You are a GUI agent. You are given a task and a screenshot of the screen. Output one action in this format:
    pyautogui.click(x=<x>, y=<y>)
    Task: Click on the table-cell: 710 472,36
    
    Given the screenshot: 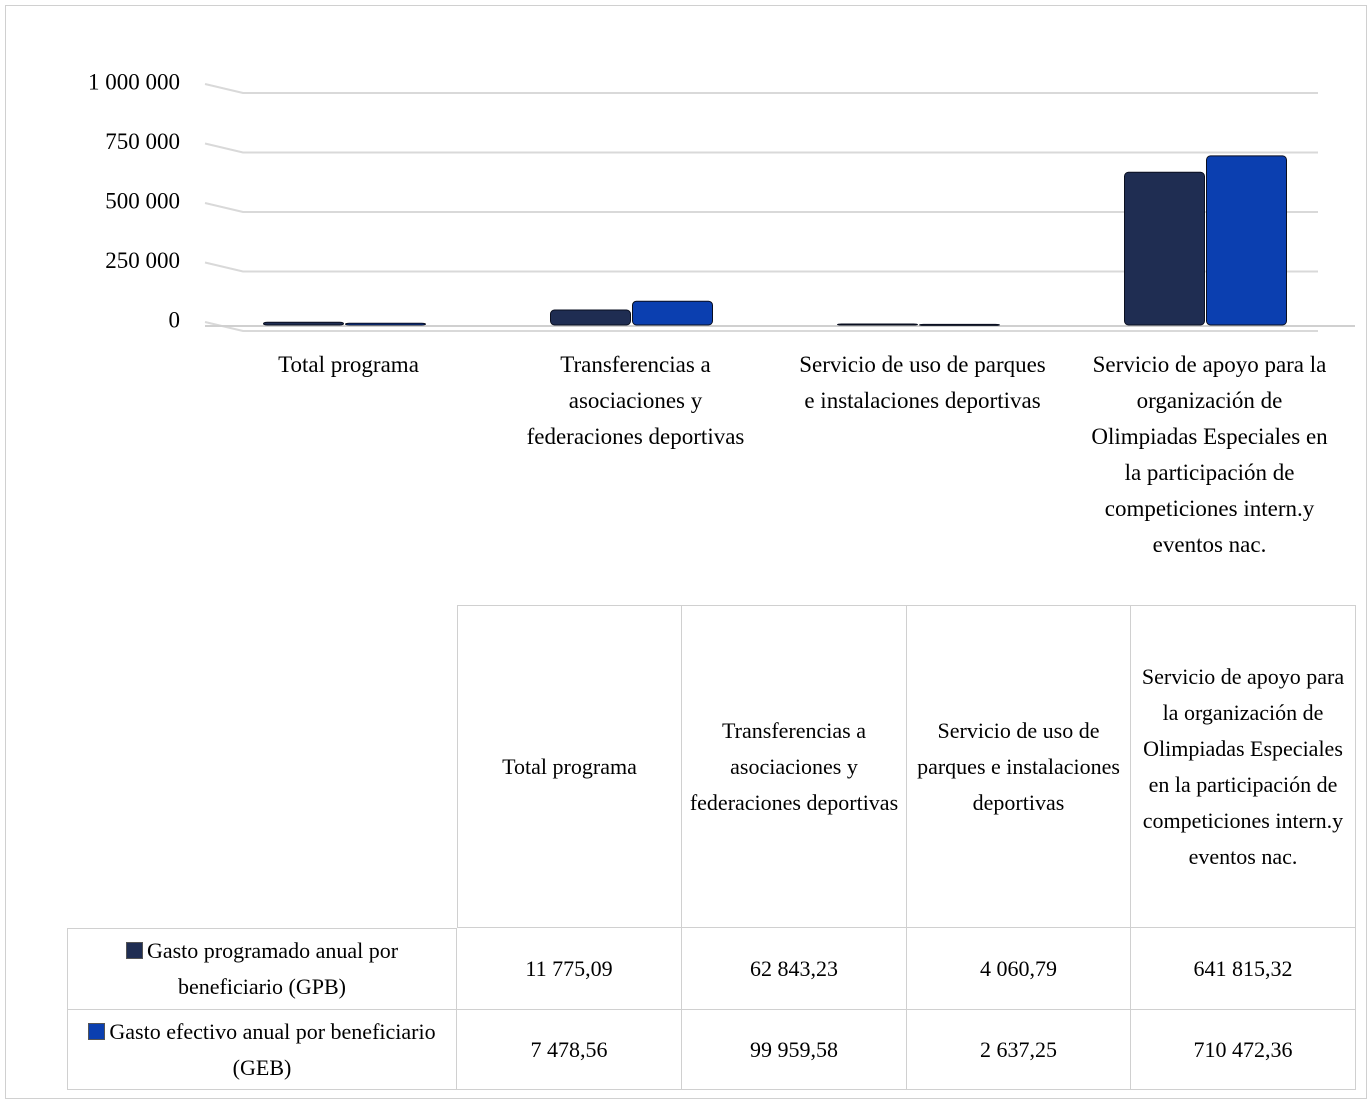 What is the action you would take?
    pyautogui.click(x=1243, y=1050)
    